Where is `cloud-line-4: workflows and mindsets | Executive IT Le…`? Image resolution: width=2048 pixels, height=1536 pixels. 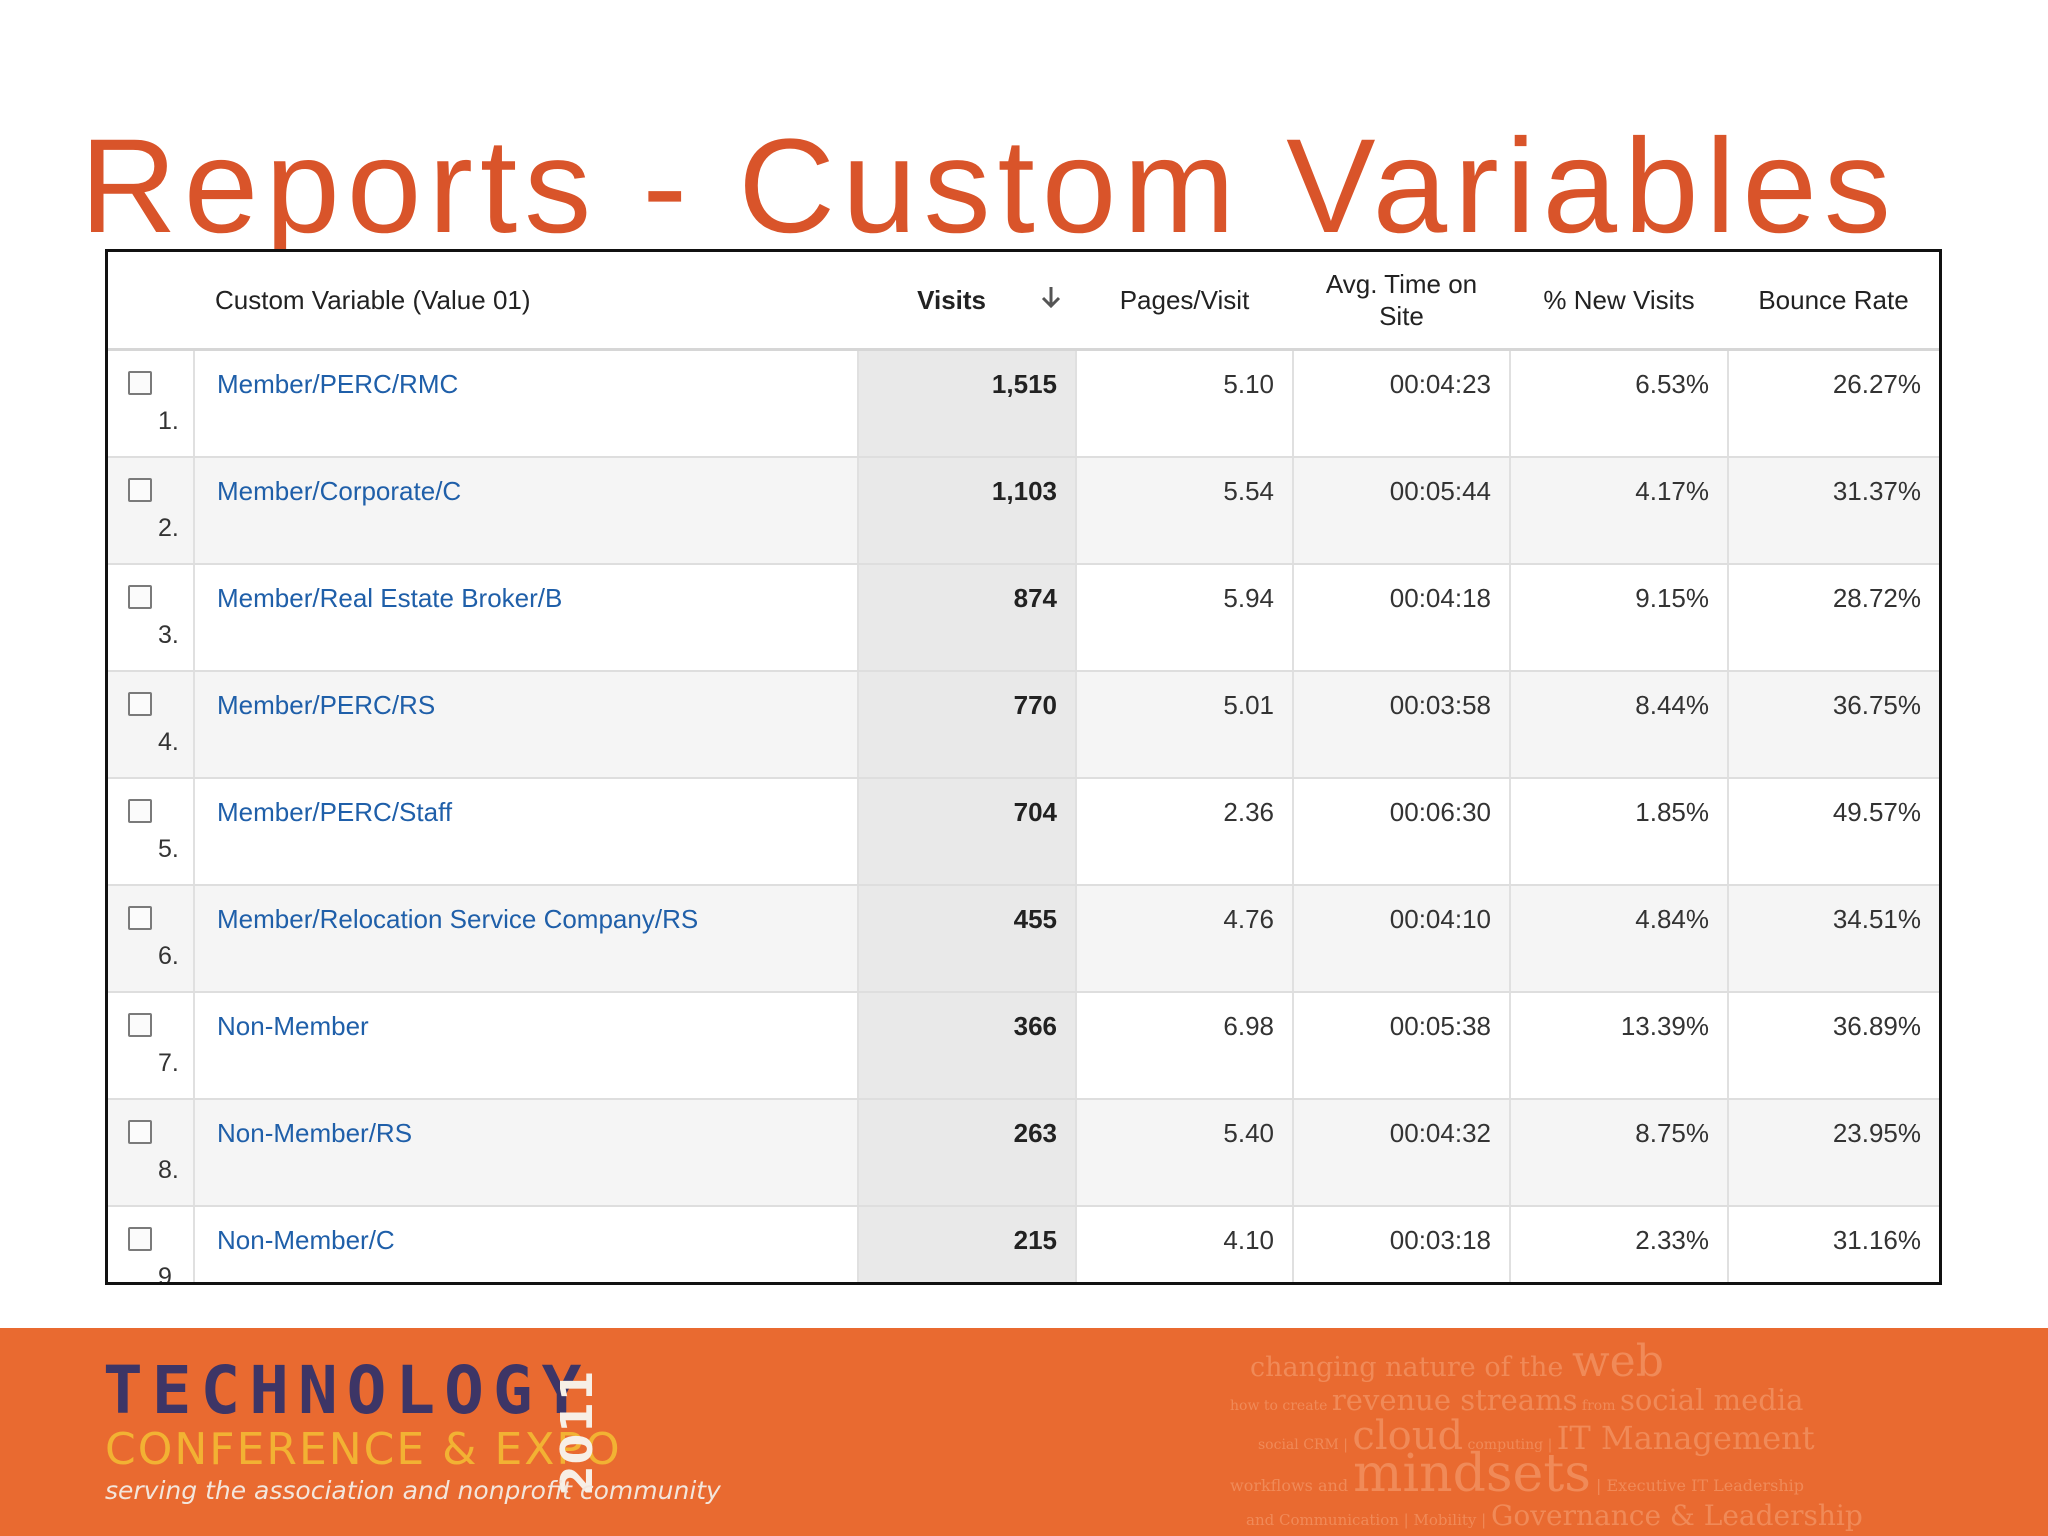
cloud-line-4: workflows and mindsets | Executive IT Le… is located at coordinates (1517, 1474).